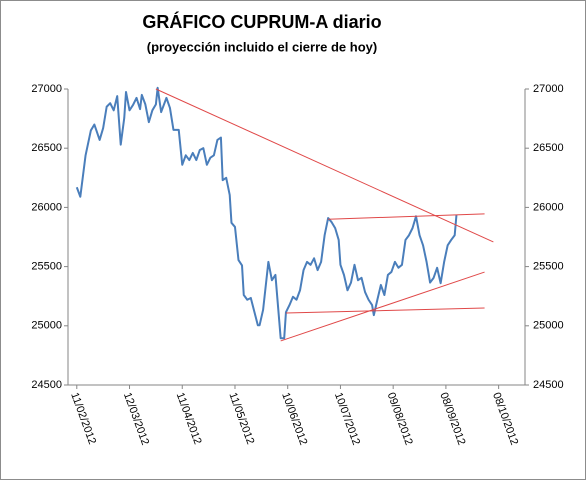 The width and height of the screenshot is (586, 480). Describe the element at coordinates (261, 21) in the screenshot. I see `chart-title: GRÁFICO CUPRUM-A diario` at that location.